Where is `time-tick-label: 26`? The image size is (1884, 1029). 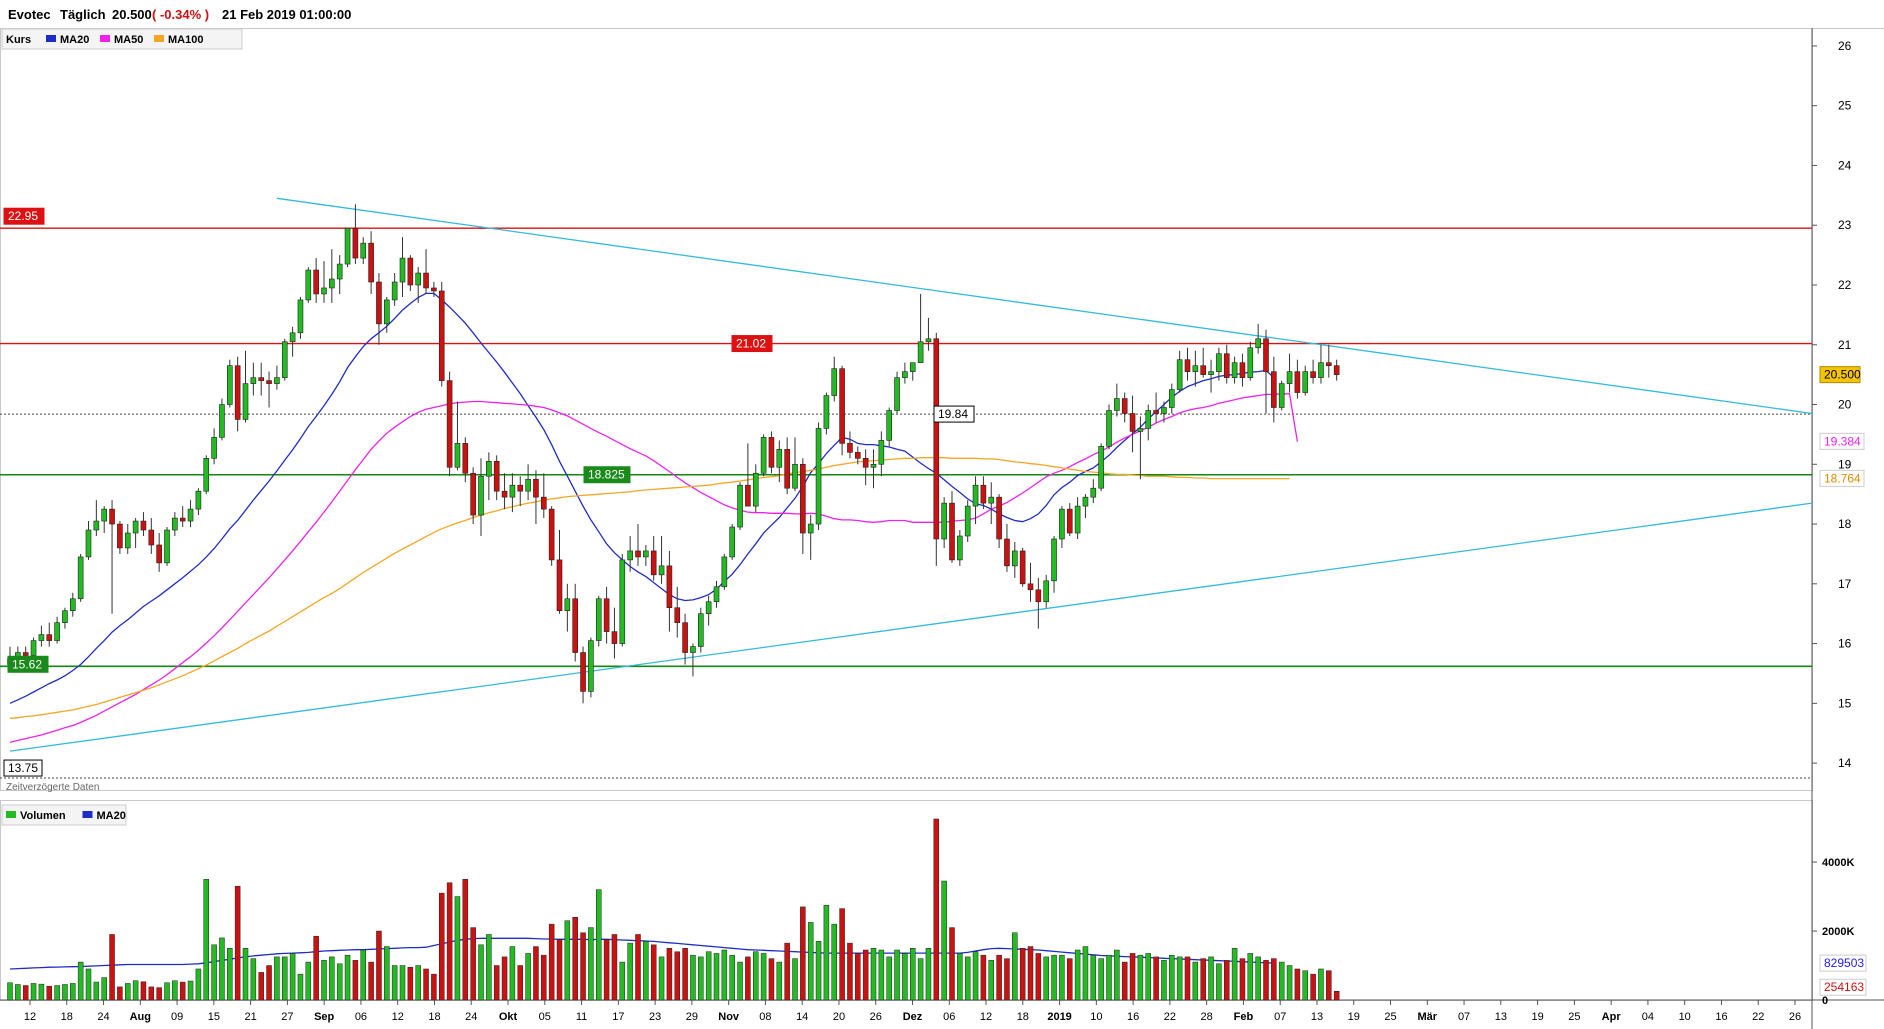 time-tick-label: 26 is located at coordinates (876, 1017).